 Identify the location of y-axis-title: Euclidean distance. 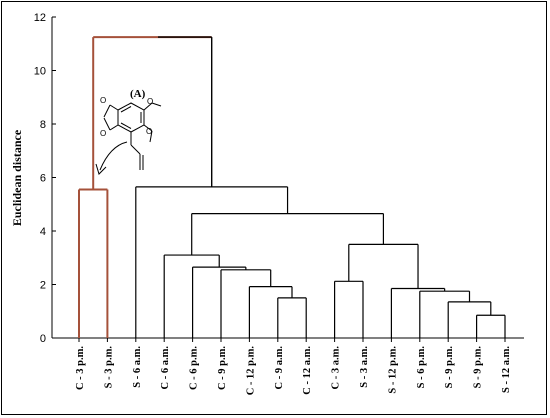
(17, 177).